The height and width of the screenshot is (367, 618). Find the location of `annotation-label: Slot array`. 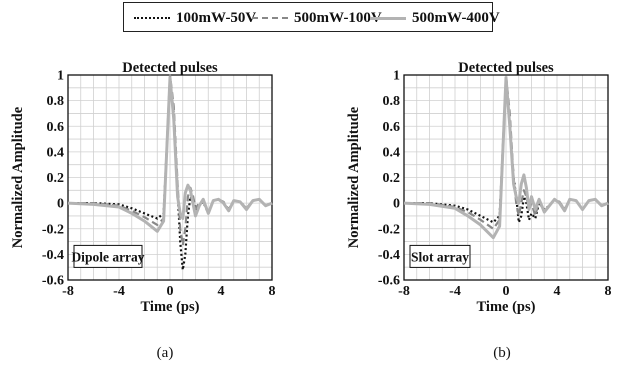

annotation-label: Slot array is located at coordinates (440, 256).